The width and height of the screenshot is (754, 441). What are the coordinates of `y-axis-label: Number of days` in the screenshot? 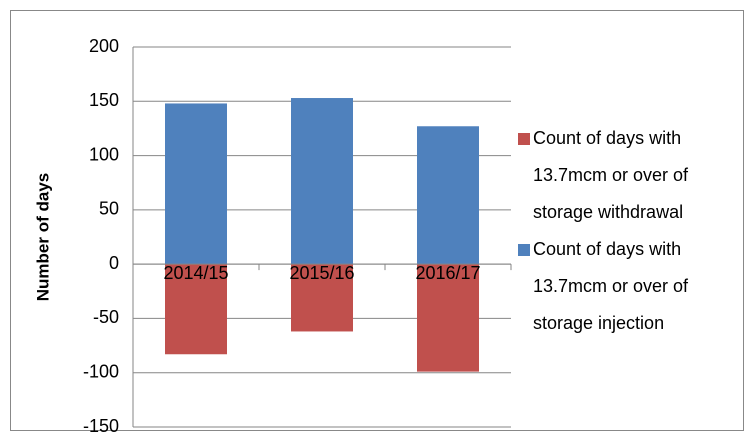 It's located at (42, 237).